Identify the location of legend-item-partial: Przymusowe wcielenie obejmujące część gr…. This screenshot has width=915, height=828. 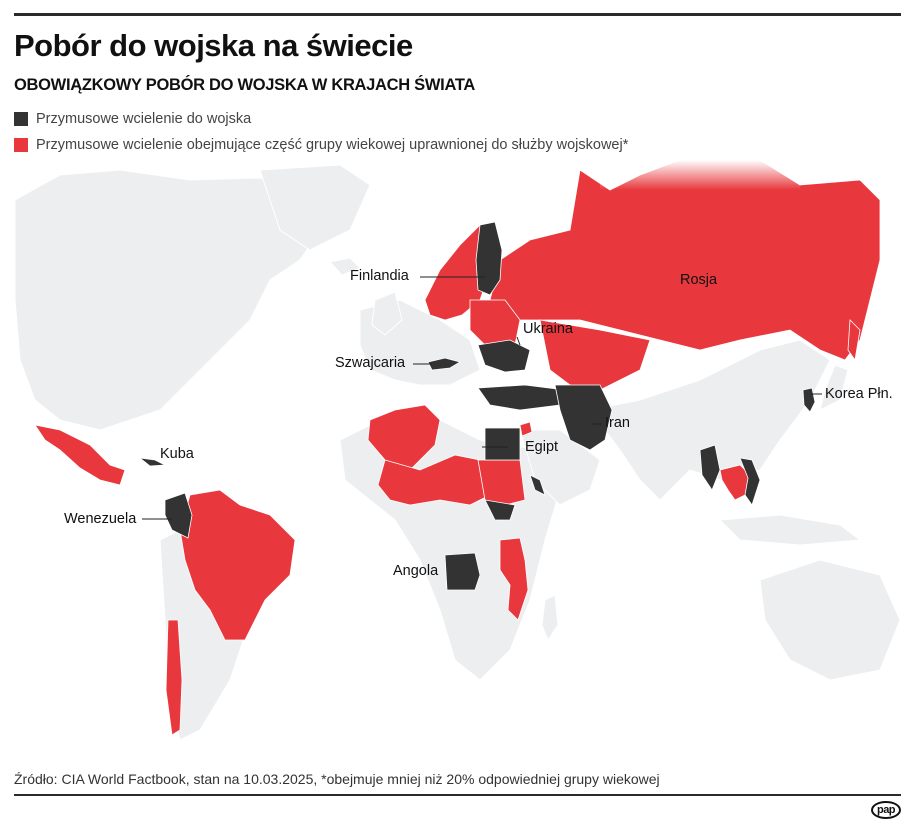
(321, 145).